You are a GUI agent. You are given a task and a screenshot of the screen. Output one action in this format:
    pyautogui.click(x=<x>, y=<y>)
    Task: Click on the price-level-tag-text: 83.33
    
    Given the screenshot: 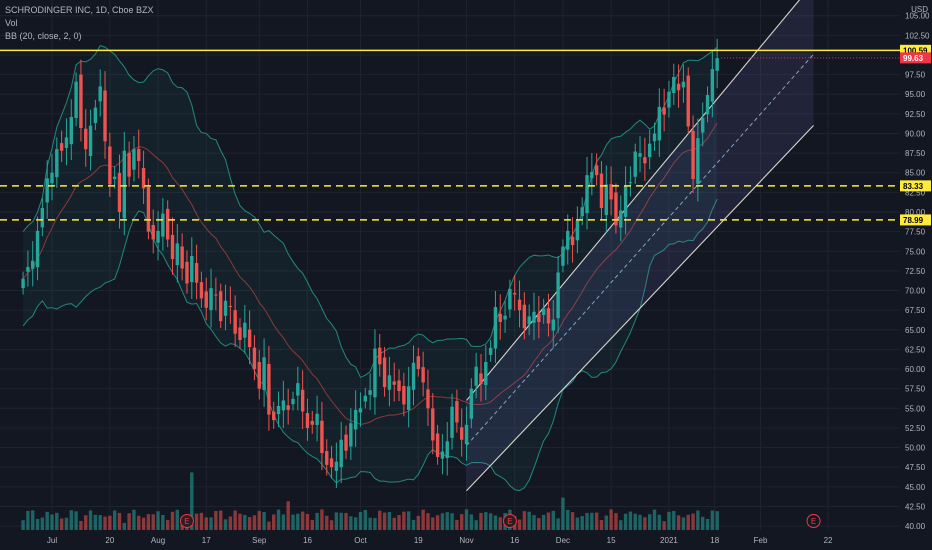 What is the action you would take?
    pyautogui.click(x=913, y=186)
    